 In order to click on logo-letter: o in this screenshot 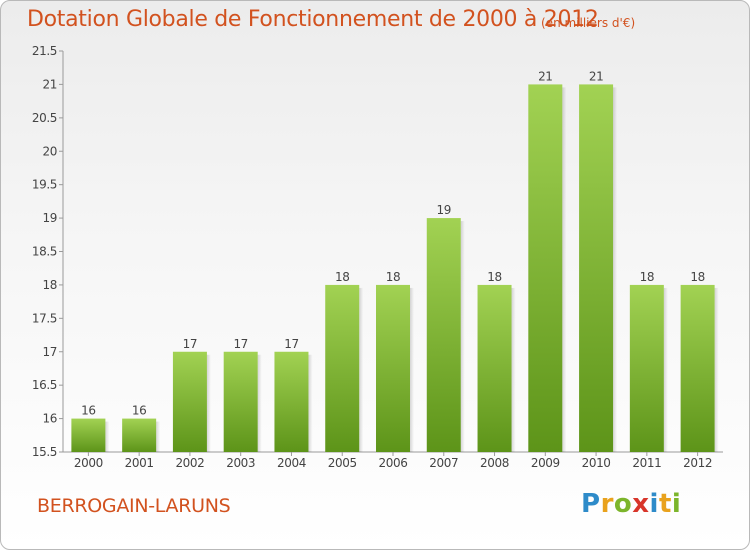, I will do `click(623, 504)`.